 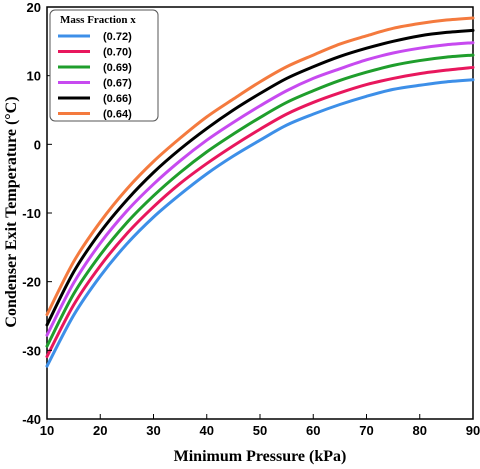 I want to click on x-tick-label: 30, so click(x=153, y=430).